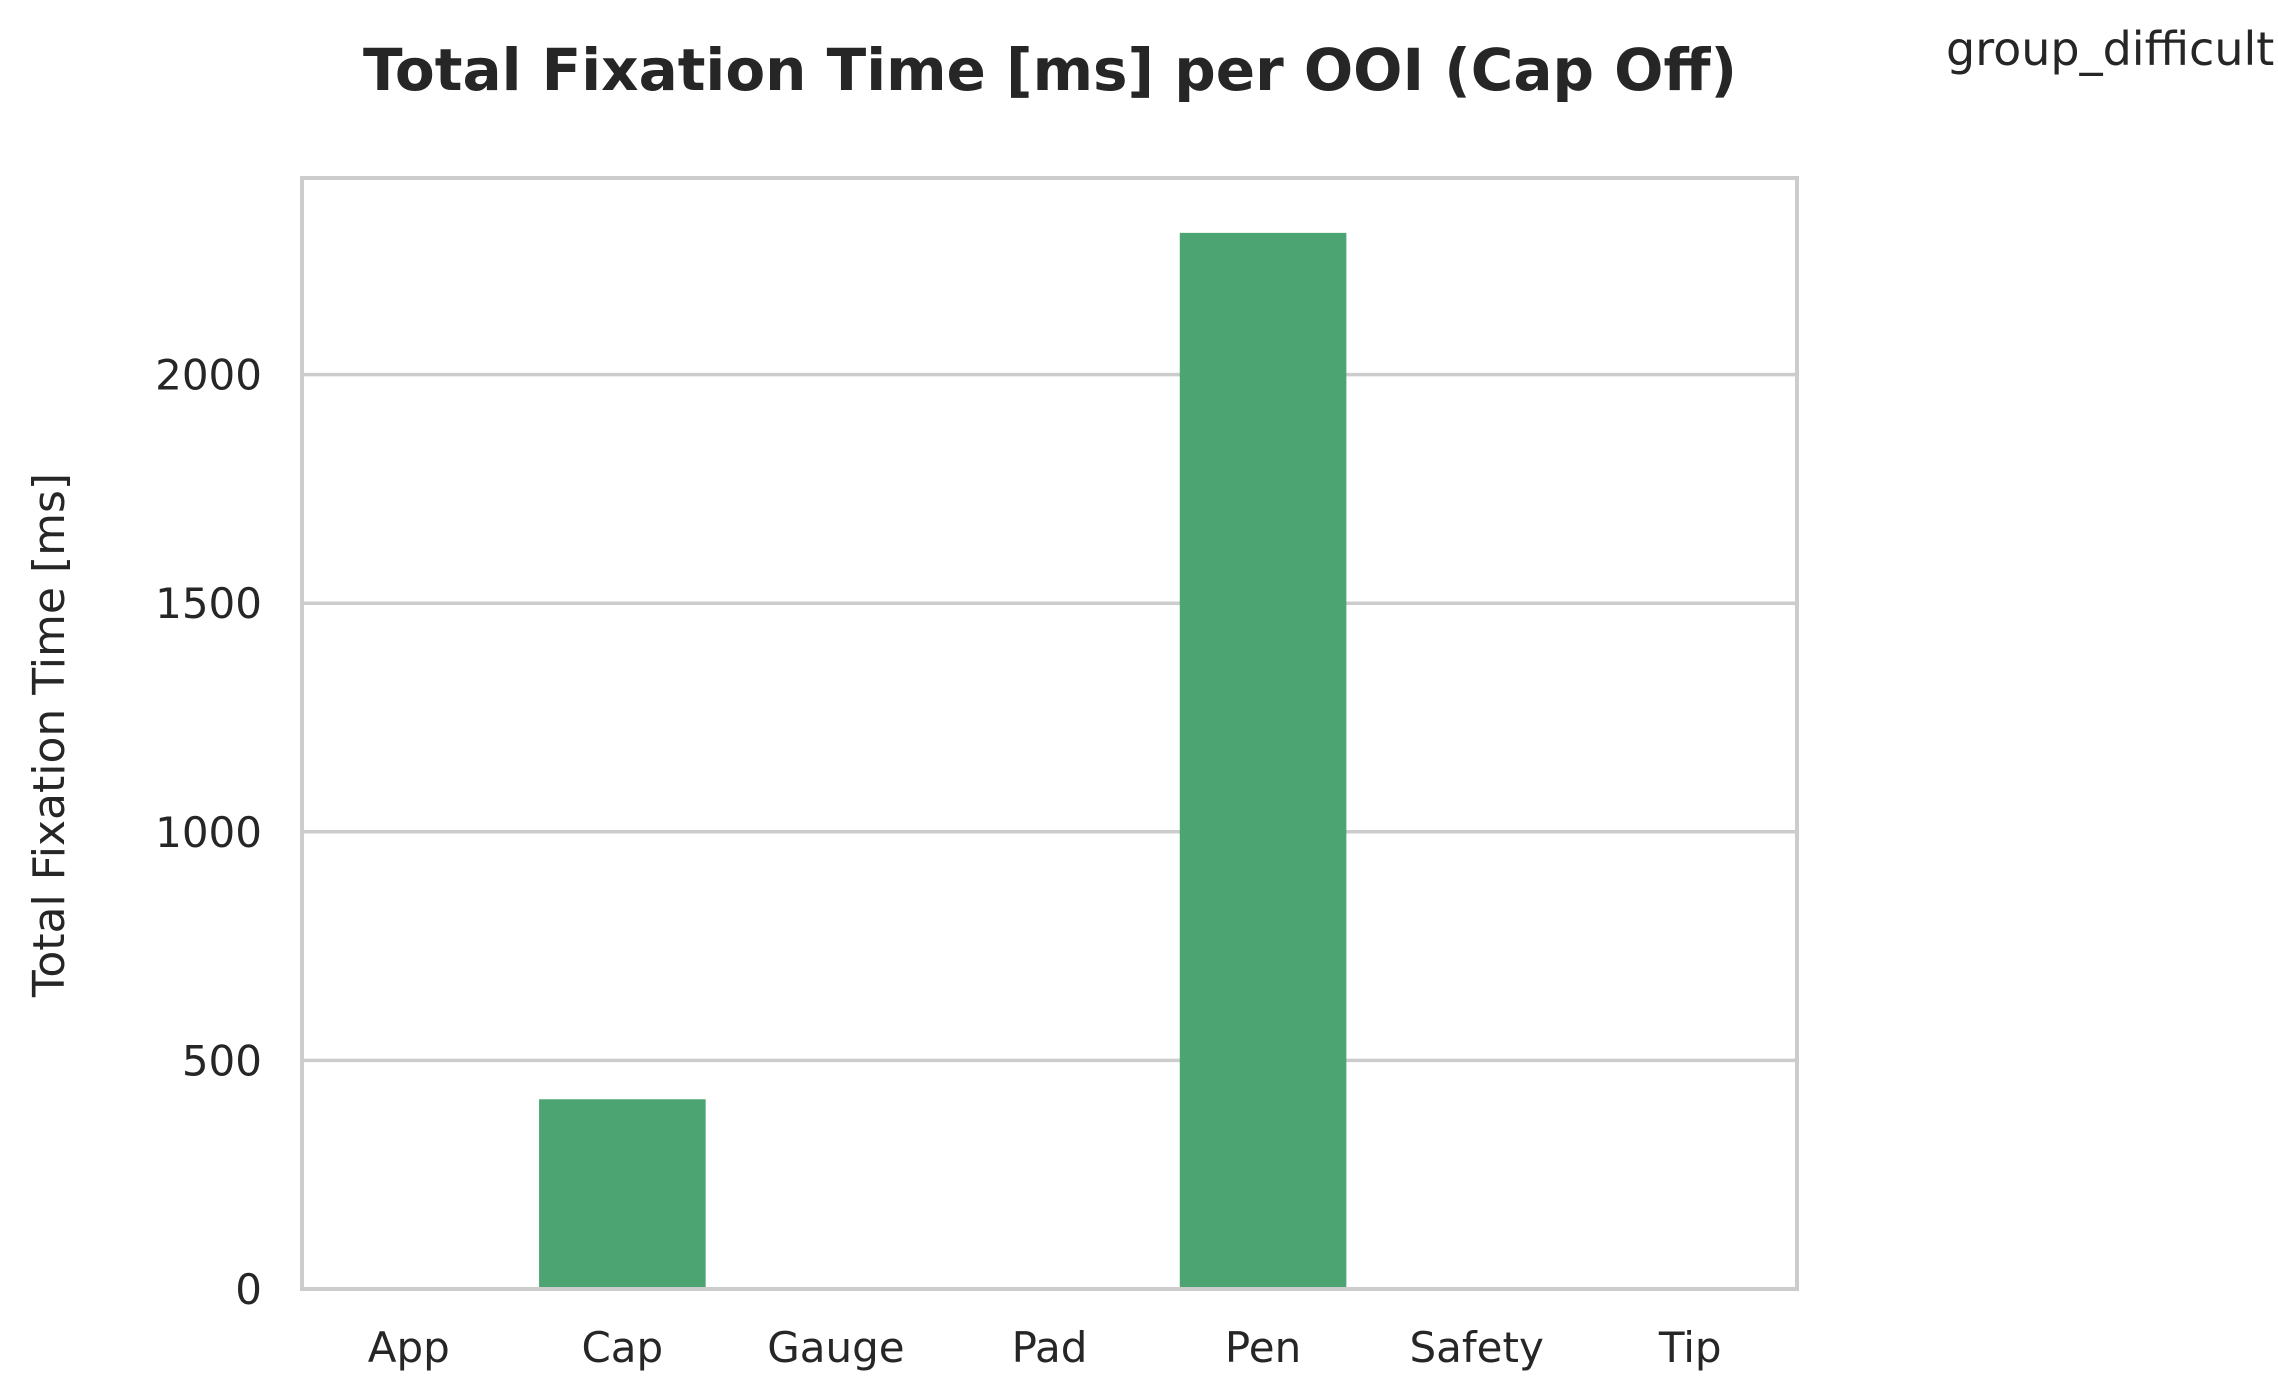 Image resolution: width=2278 pixels, height=1397 pixels. What do you see at coordinates (1050, 1347) in the screenshot?
I see `x-tick-label-pad: Pad` at bounding box center [1050, 1347].